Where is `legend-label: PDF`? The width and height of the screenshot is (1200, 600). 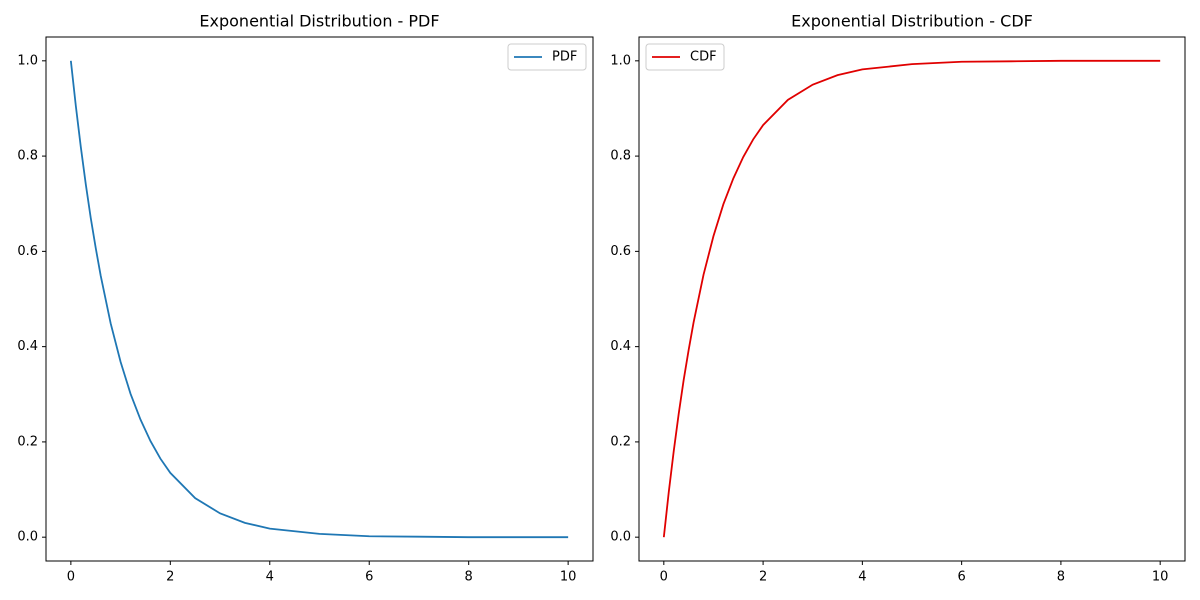 legend-label: PDF is located at coordinates (564, 57).